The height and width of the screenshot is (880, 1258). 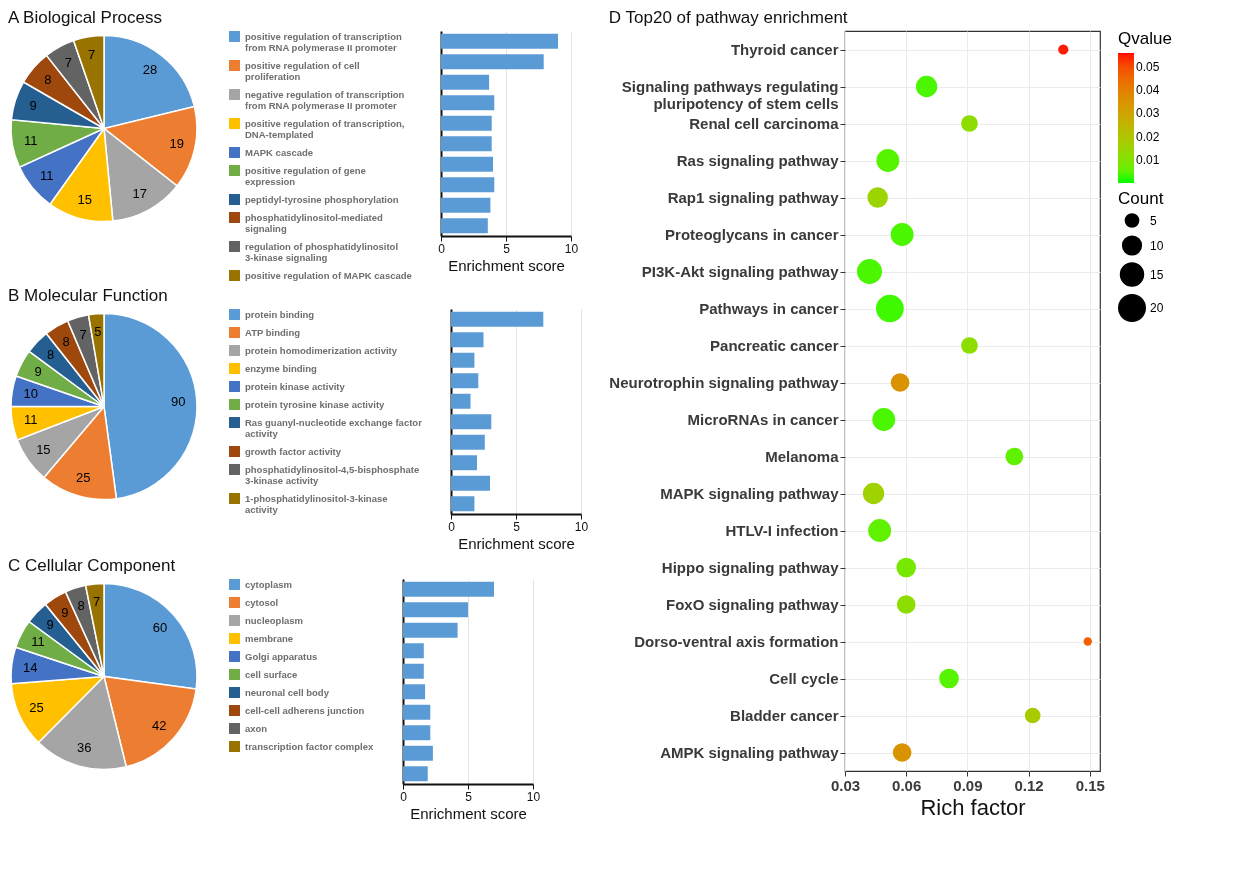 What do you see at coordinates (273, 332) in the screenshot?
I see `legend-label: ATP binding` at bounding box center [273, 332].